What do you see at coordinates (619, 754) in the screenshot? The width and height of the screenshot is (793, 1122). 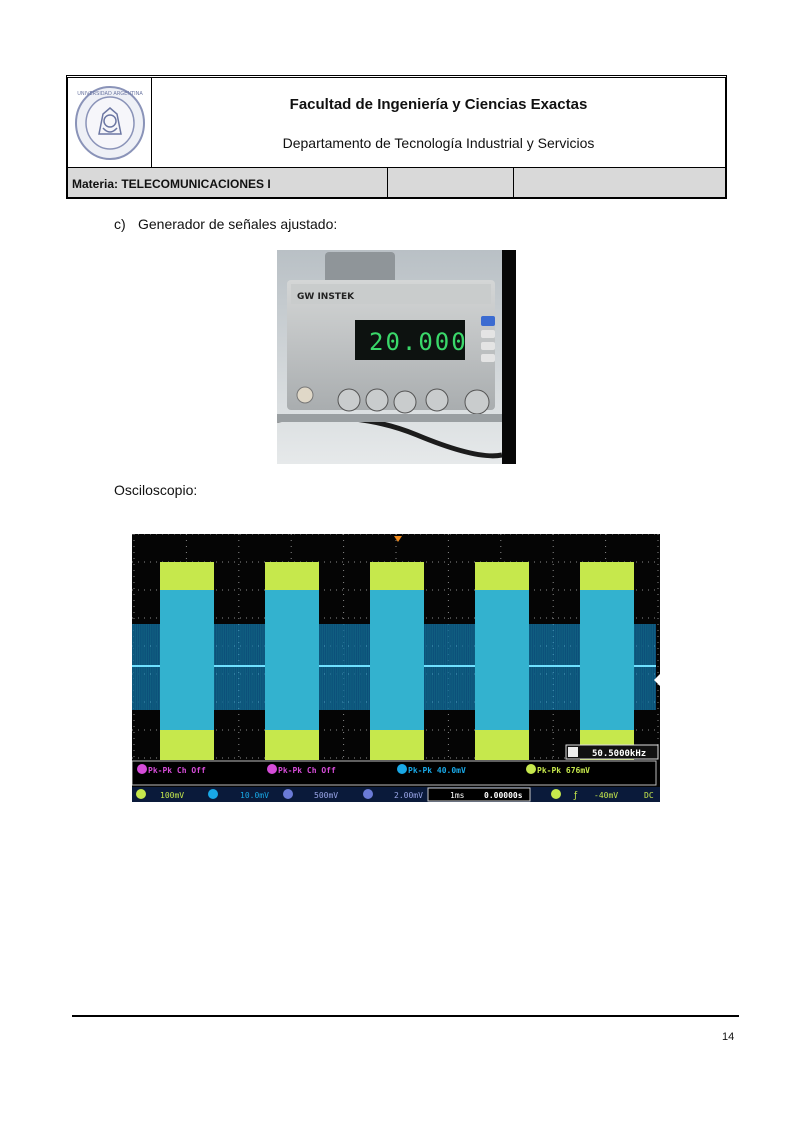 I see `frequency-readout: 50.5000kHz` at bounding box center [619, 754].